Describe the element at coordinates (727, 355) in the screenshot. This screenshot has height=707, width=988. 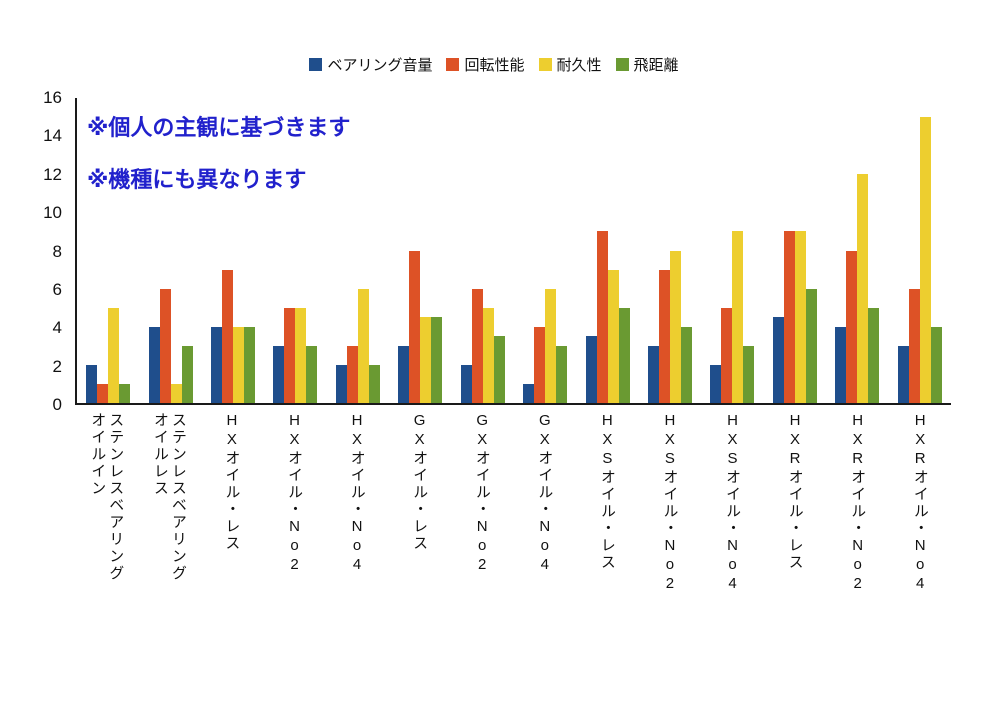
I see `bar-series1-cat10` at that location.